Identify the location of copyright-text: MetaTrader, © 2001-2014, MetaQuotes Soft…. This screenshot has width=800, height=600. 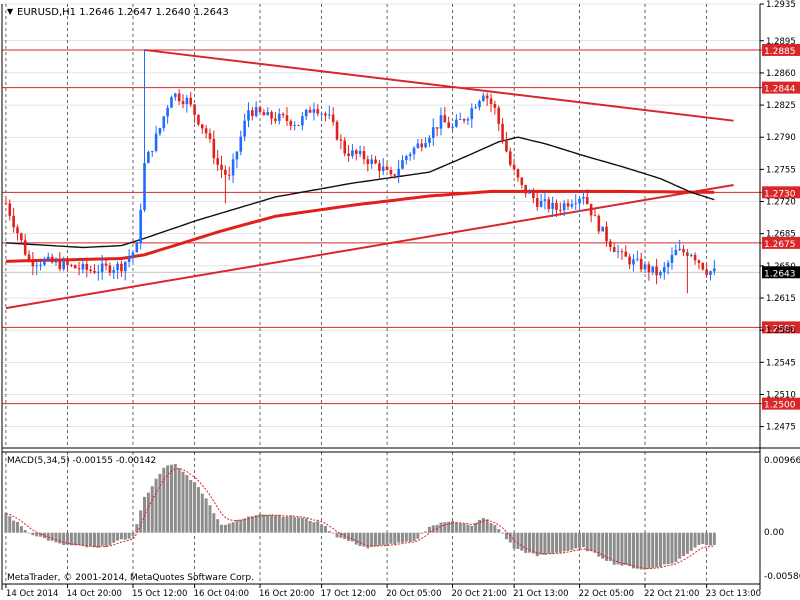
(130, 578).